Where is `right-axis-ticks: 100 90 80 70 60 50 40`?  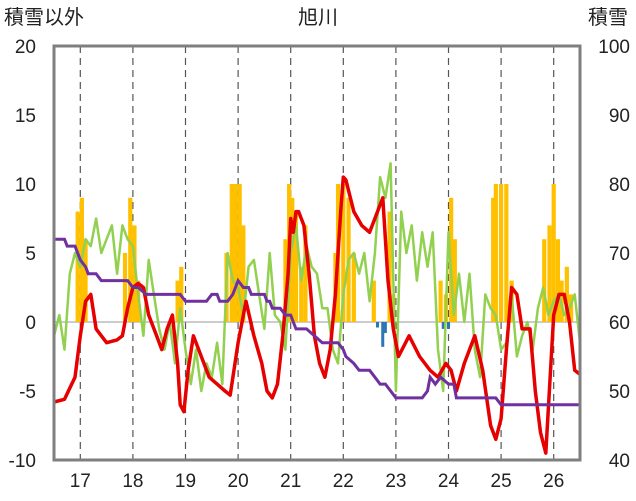
right-axis-ticks: 100 90 80 70 60 50 40 is located at coordinates (614, 254).